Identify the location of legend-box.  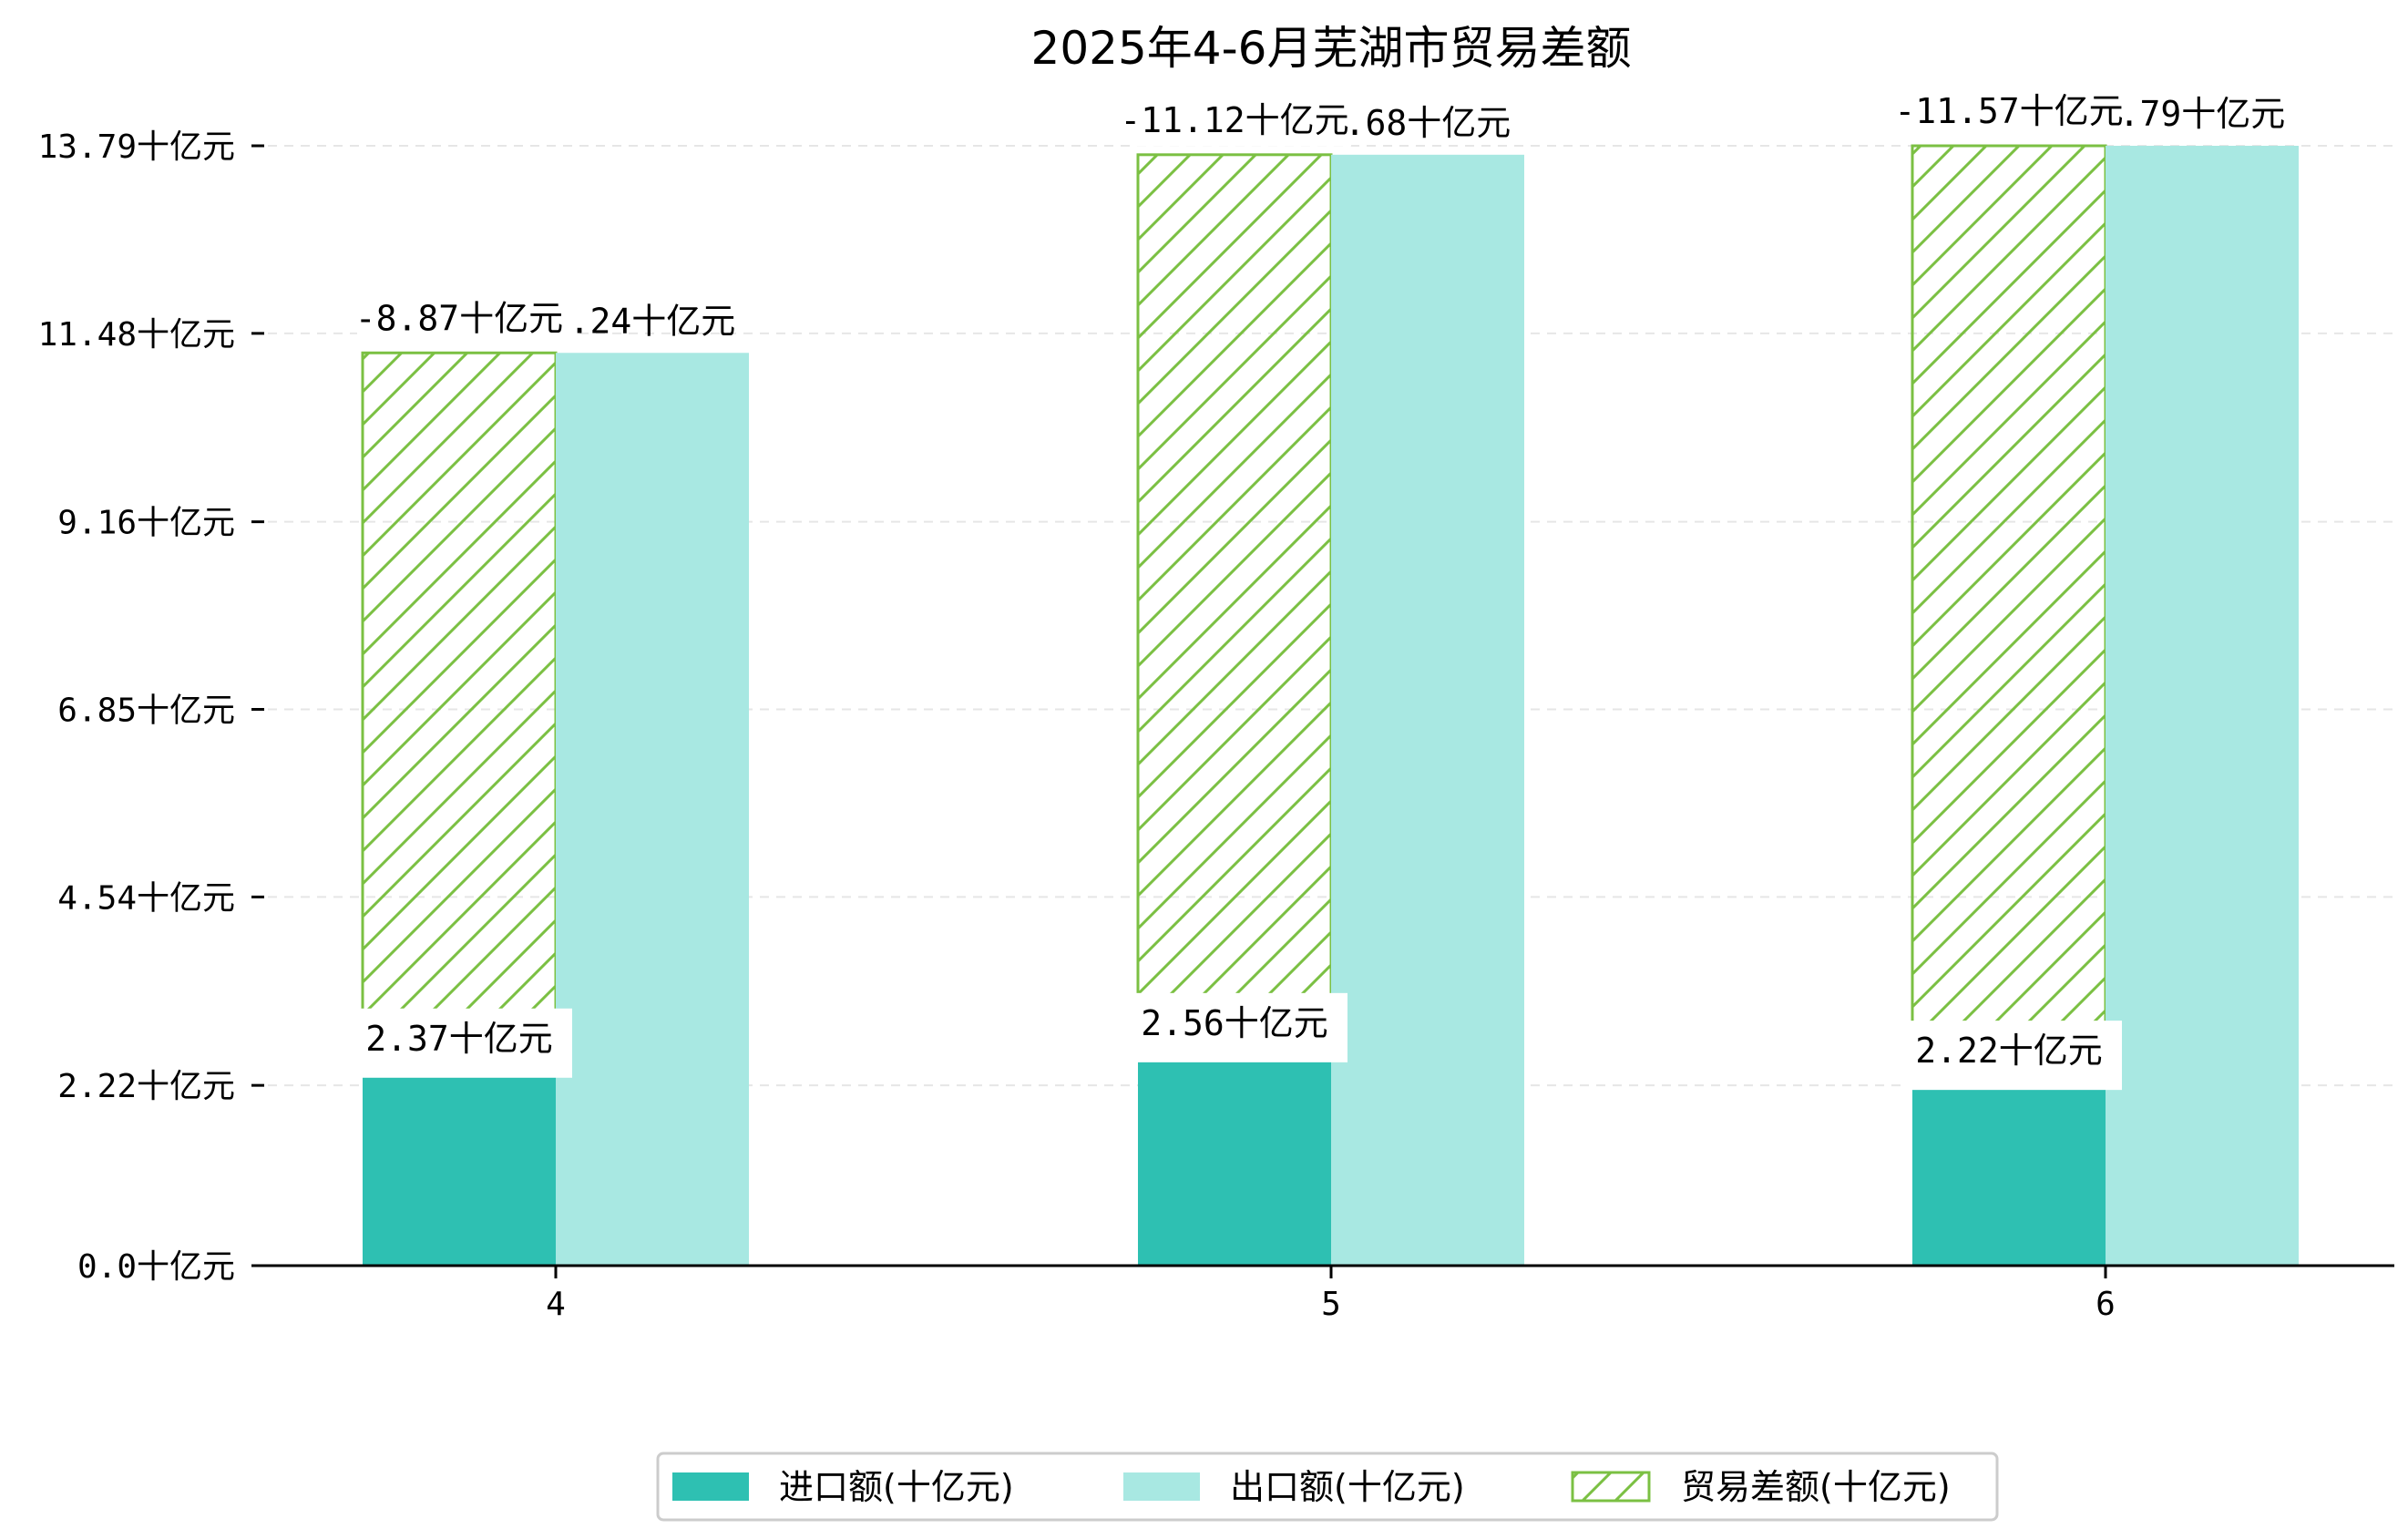
(1327, 1487).